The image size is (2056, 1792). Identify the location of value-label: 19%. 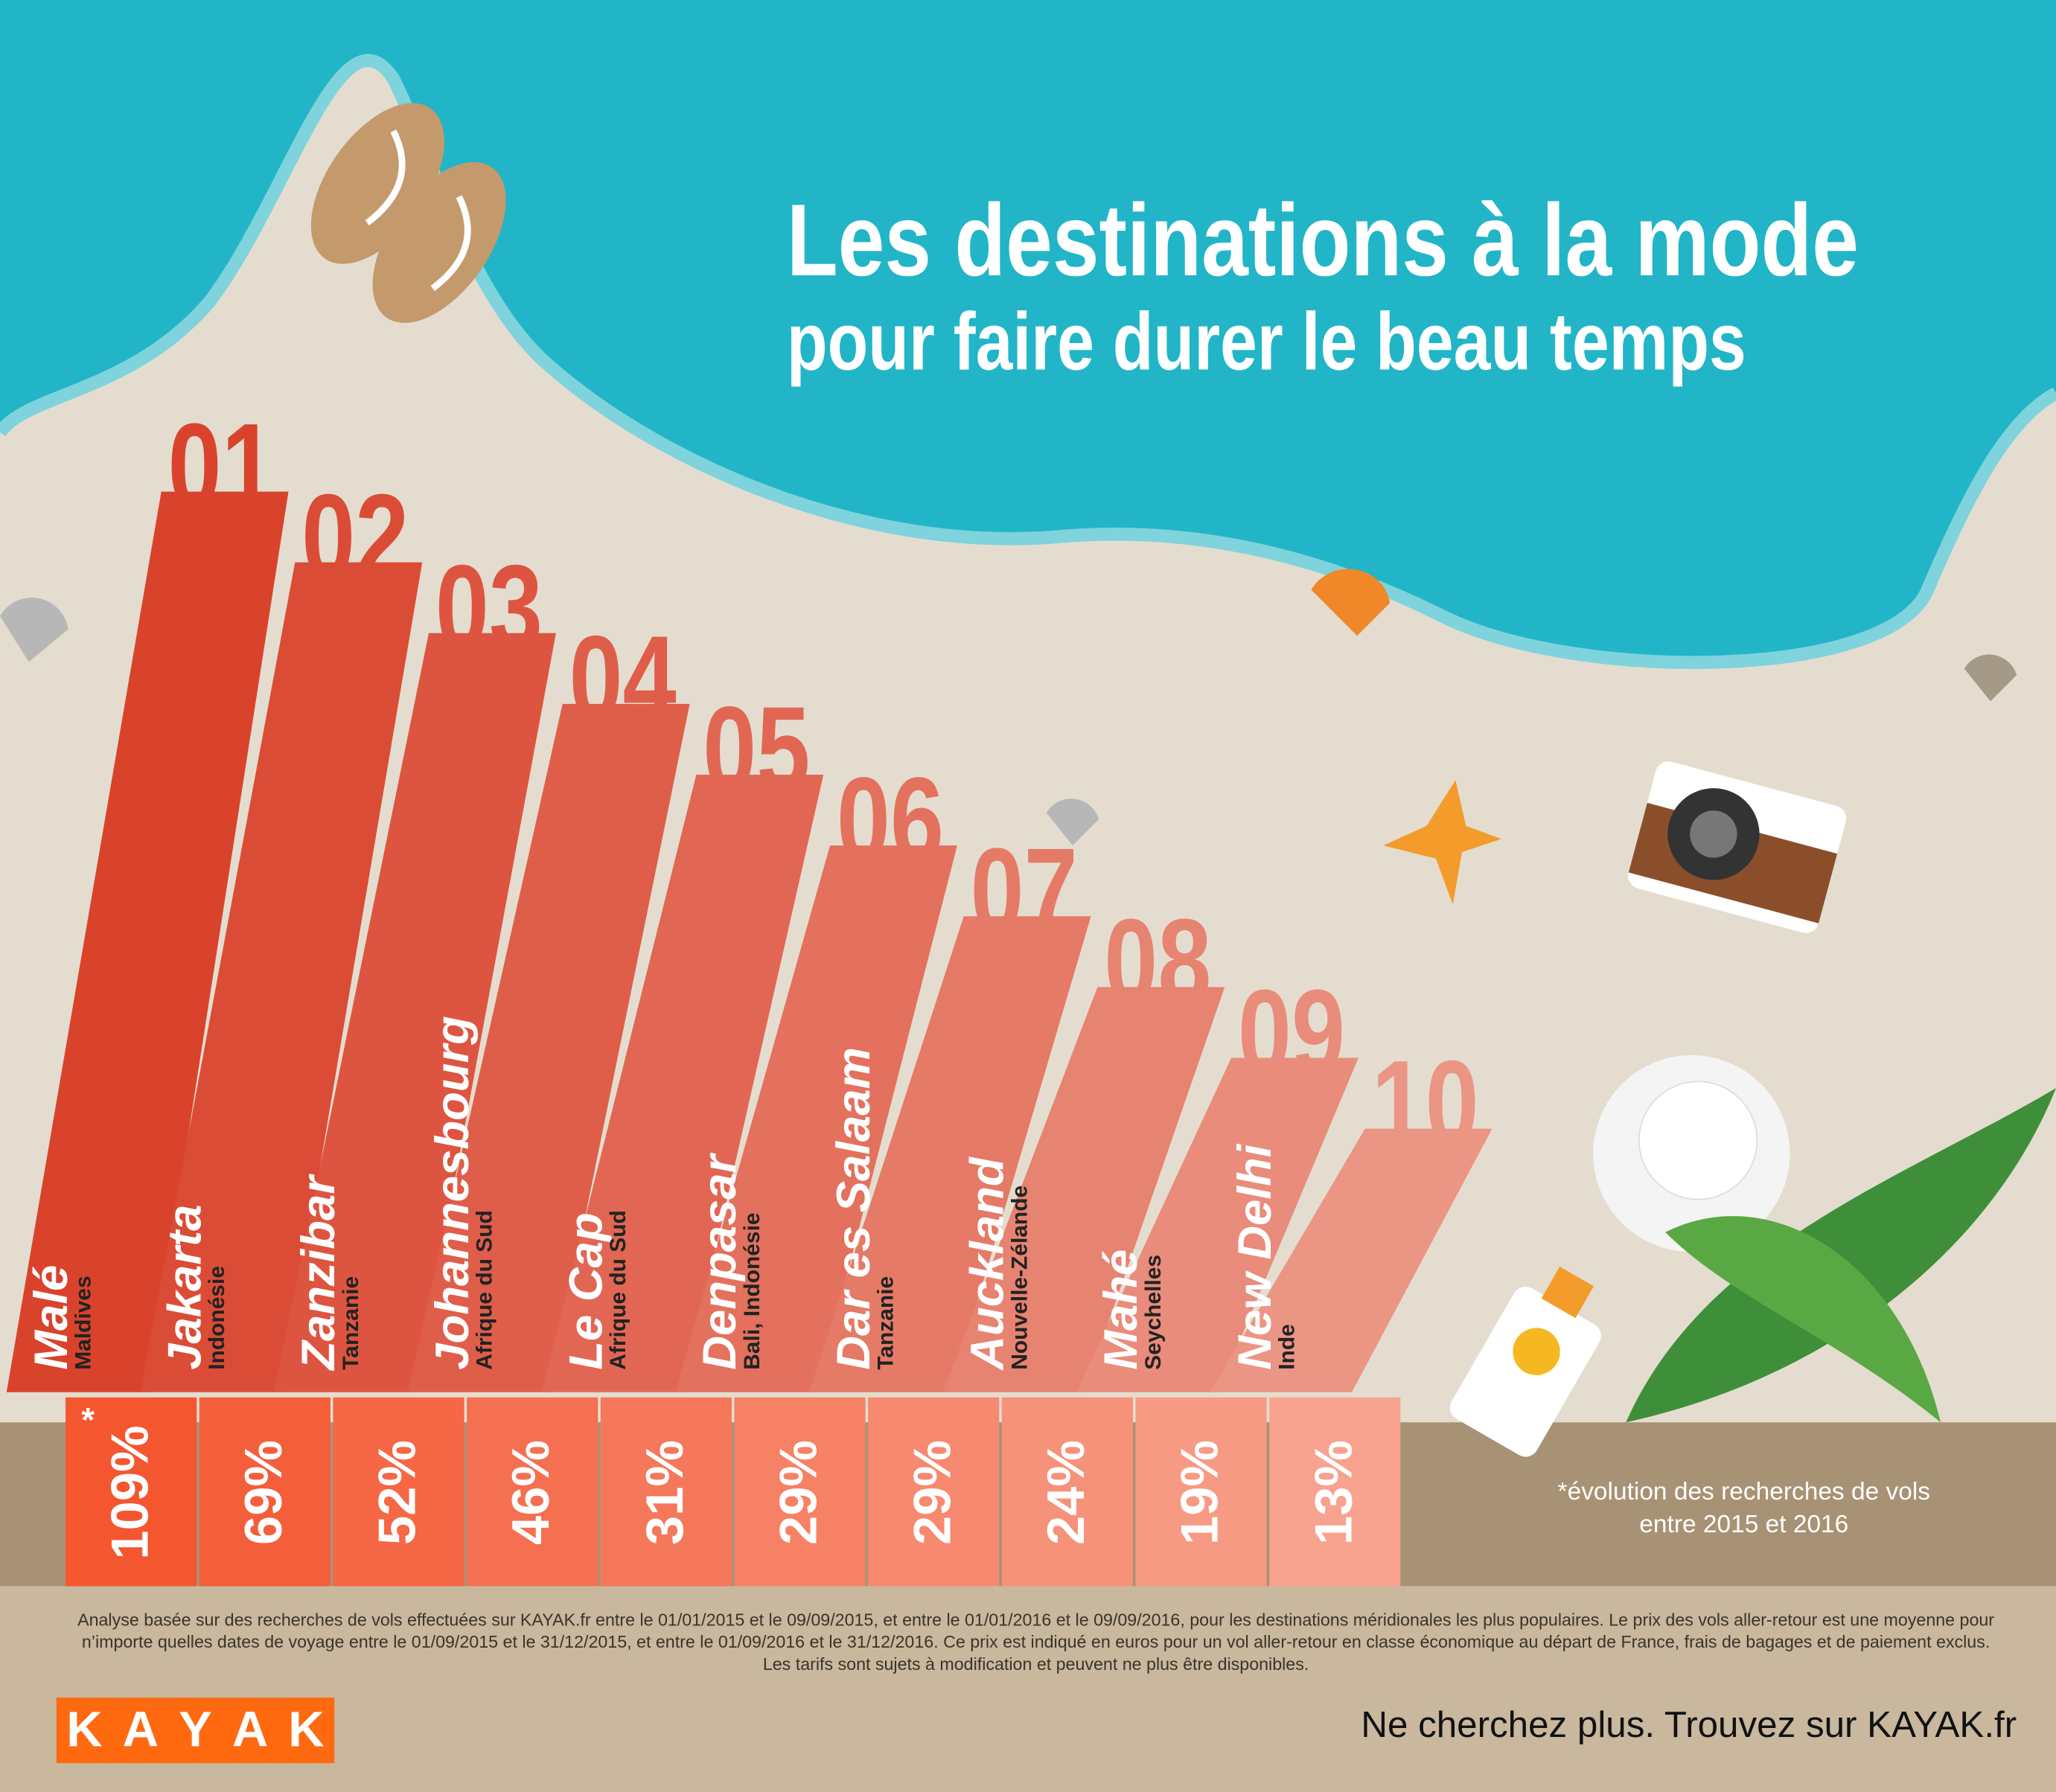
(1200, 1492).